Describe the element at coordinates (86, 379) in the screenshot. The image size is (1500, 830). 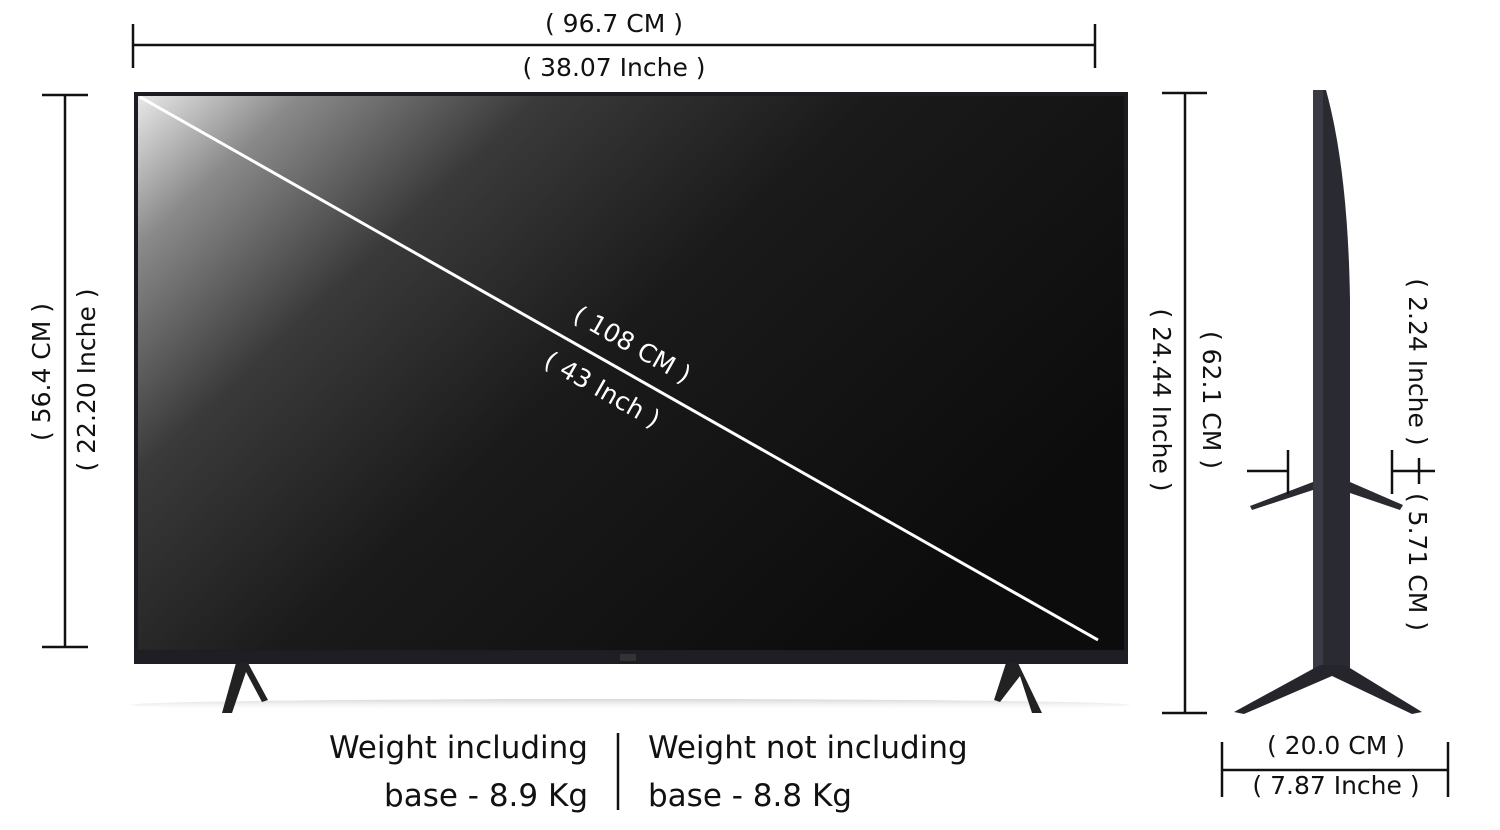
I see `screen-height-inch: ( 22.20 Inche )` at that location.